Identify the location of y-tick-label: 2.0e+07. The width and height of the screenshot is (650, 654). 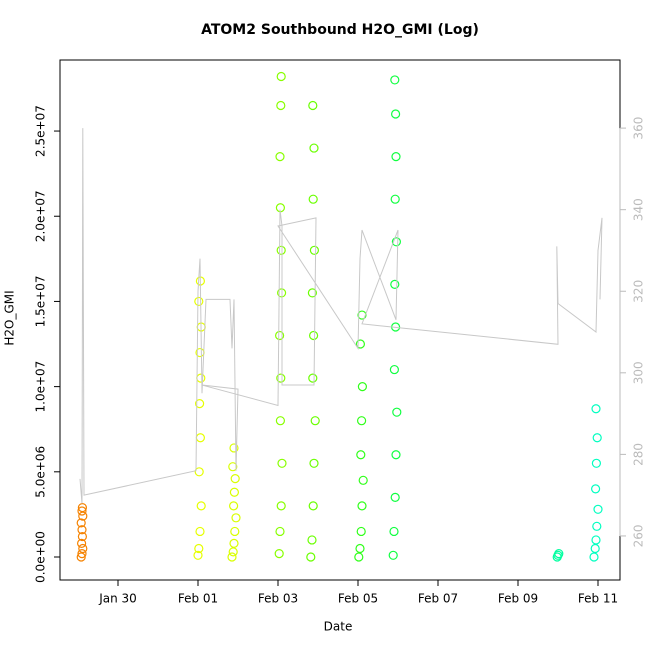
(41, 216).